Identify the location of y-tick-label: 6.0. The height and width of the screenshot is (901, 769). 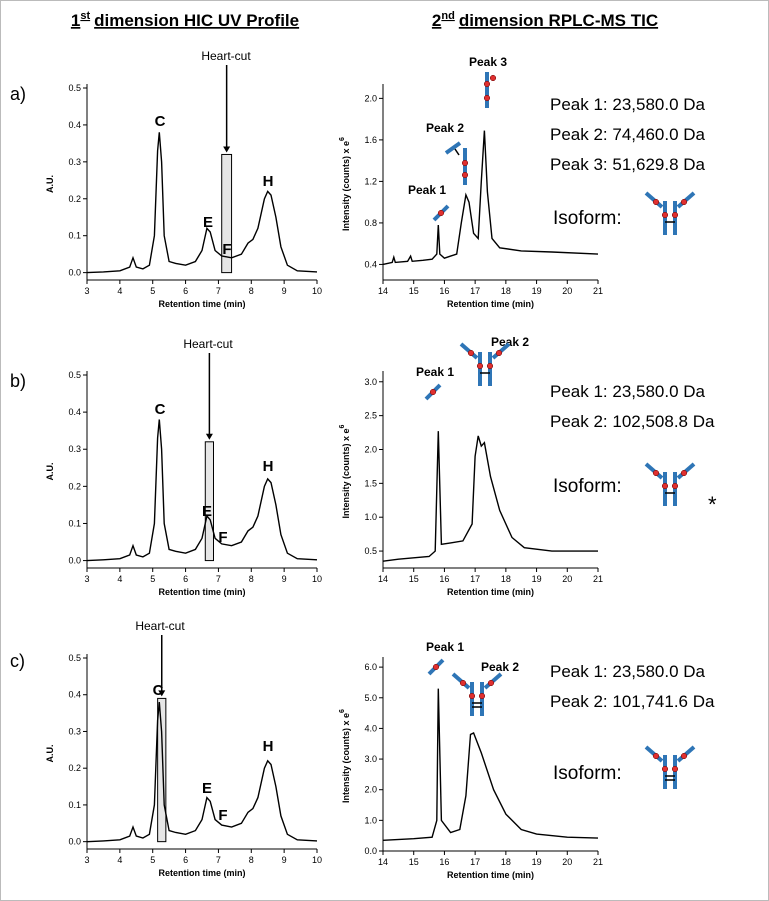
(370, 667).